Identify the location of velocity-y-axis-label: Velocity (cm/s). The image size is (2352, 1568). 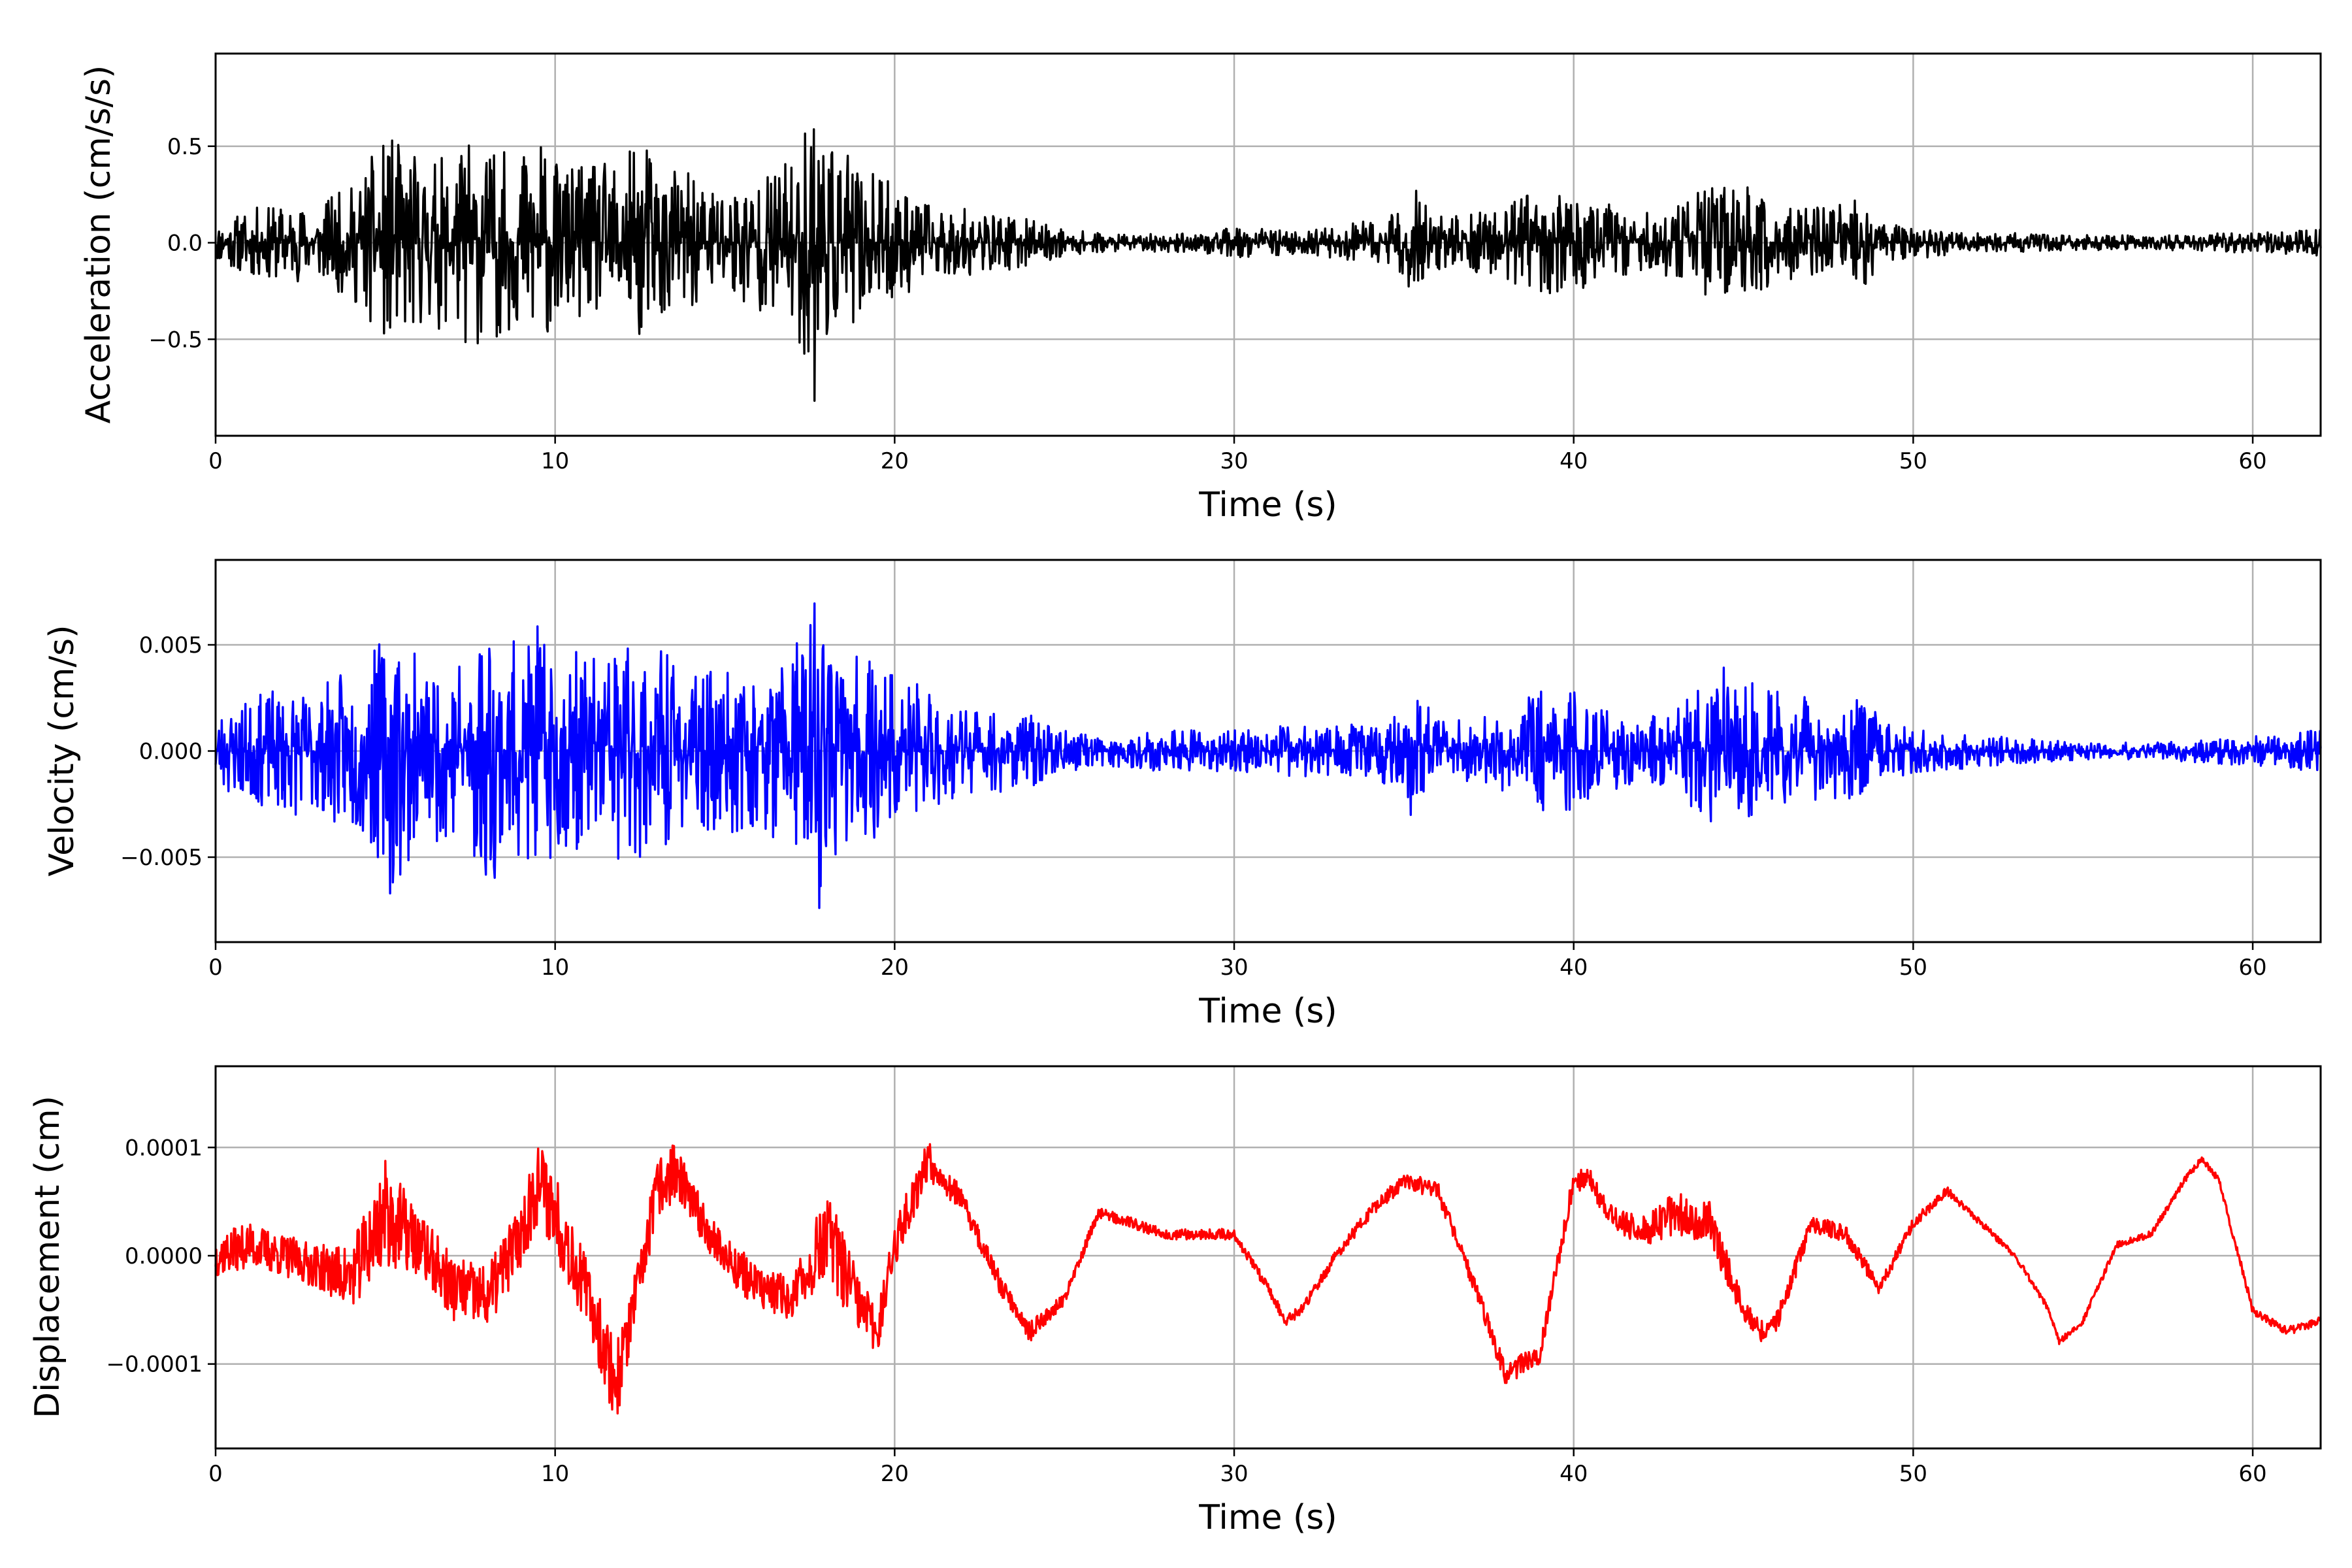
(62, 751).